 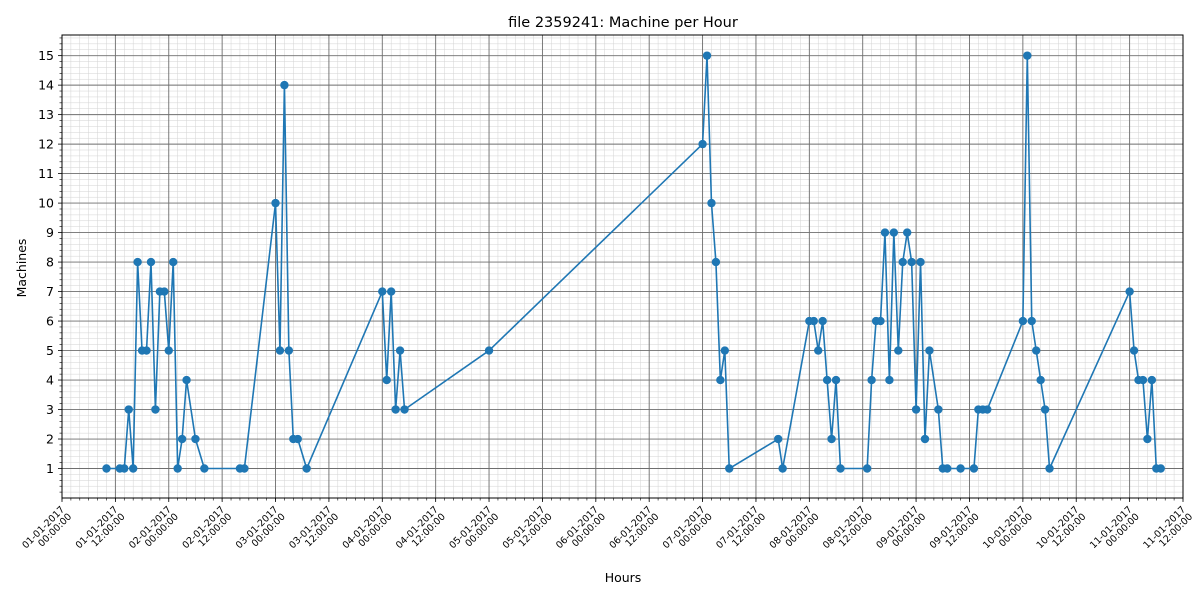 What do you see at coordinates (50, 232) in the screenshot?
I see `y-tick-label: 9` at bounding box center [50, 232].